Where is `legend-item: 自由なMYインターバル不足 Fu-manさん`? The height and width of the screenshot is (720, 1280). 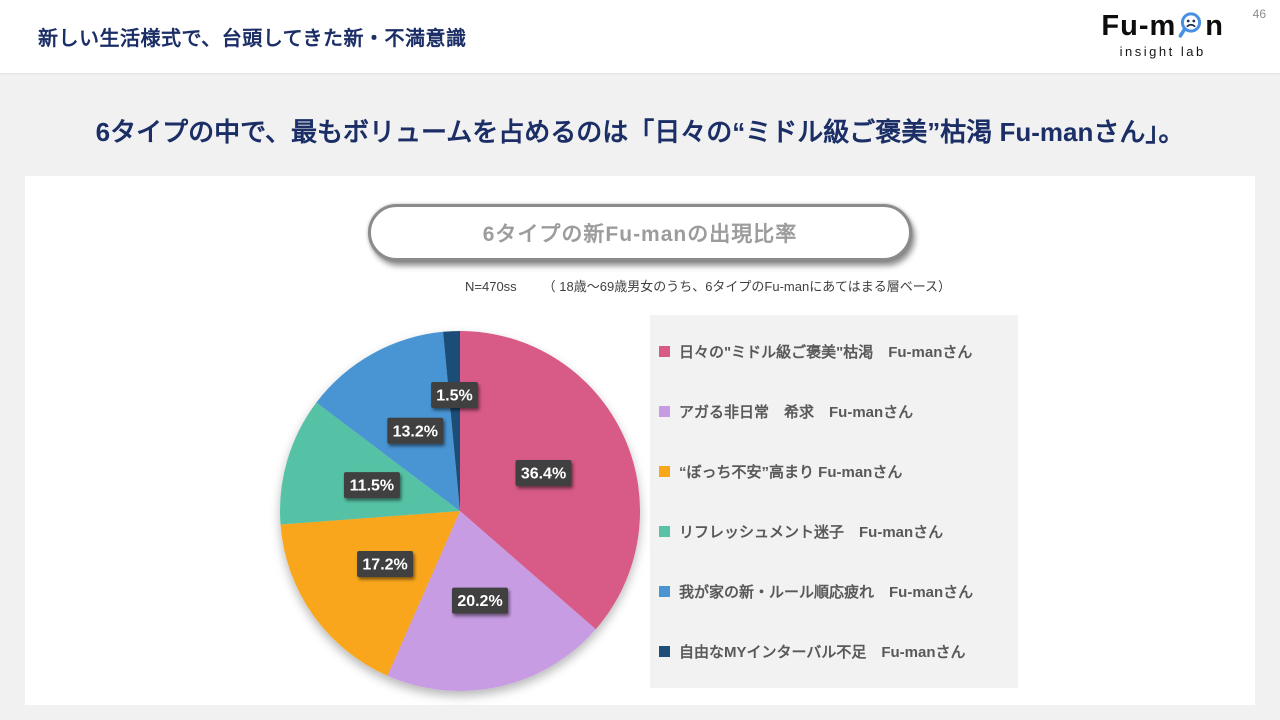 legend-item: 自由なMYインターバル不足 Fu-manさん is located at coordinates (838, 651).